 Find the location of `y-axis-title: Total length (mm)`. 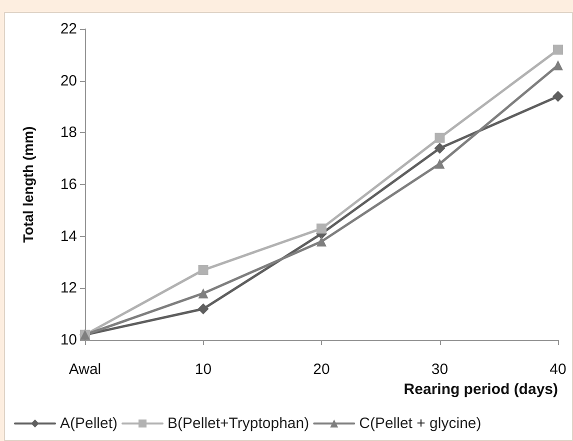

y-axis-title: Total length (mm) is located at coordinates (28, 184).